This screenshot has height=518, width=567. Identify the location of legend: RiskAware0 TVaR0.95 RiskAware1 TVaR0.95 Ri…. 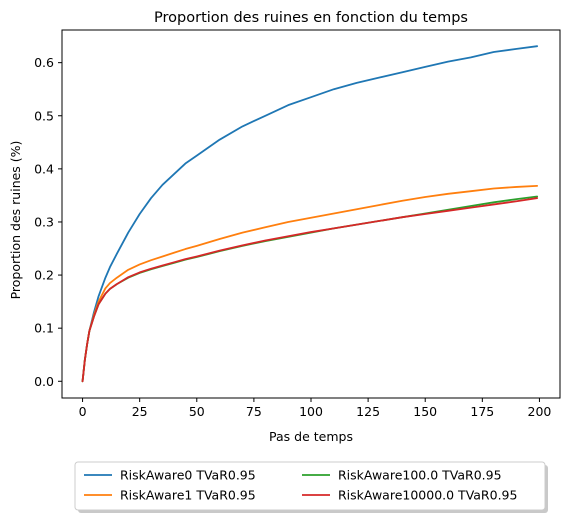
(311, 487).